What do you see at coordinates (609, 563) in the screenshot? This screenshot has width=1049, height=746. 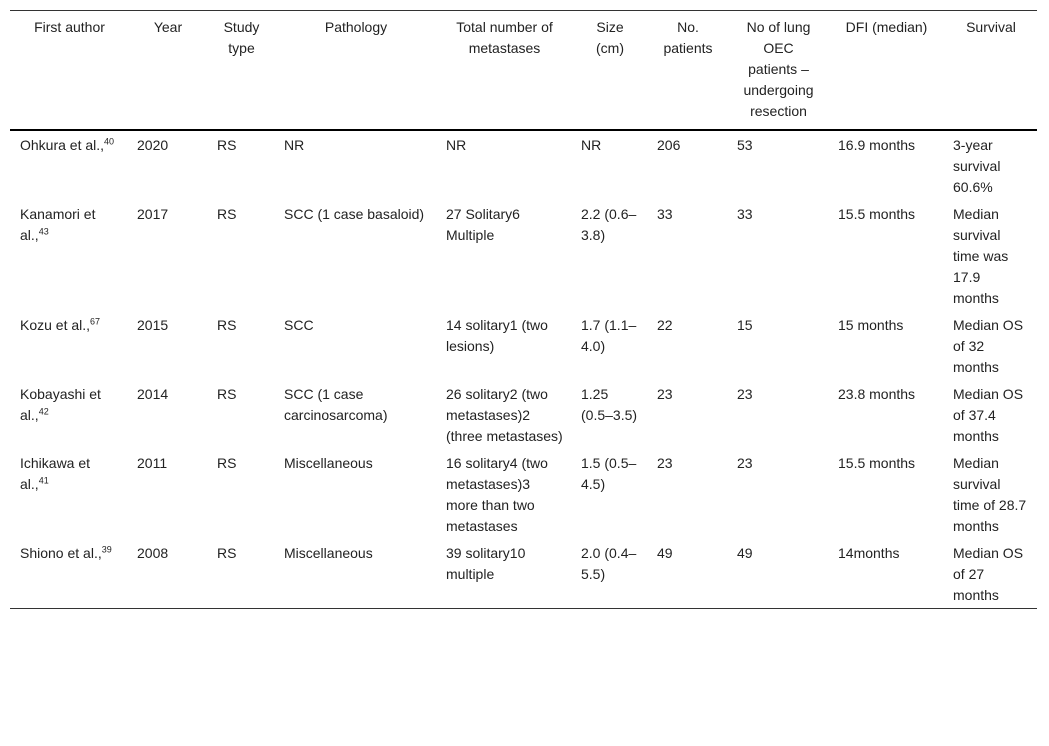 I see `cell-size: 2.0 (0.4–5.5)` at bounding box center [609, 563].